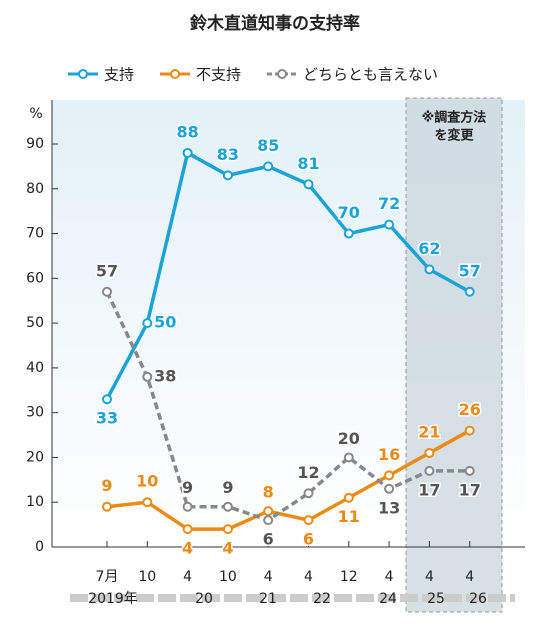  What do you see at coordinates (349, 212) in the screenshot?
I see `data-label: 70` at bounding box center [349, 212].